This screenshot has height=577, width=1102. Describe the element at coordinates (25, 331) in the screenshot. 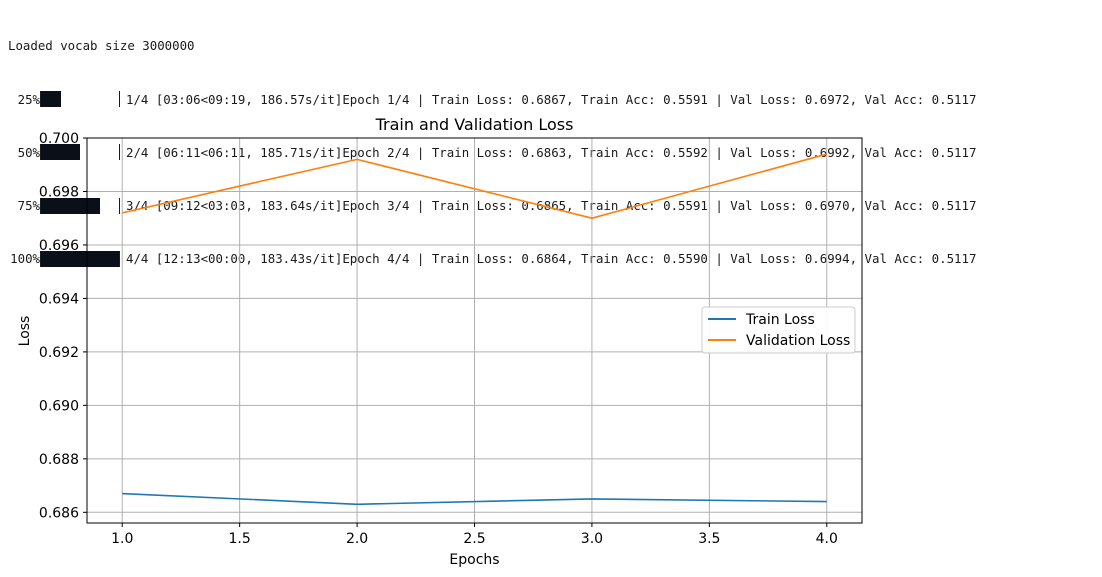

I see `y-axis-label: Loss` at that location.